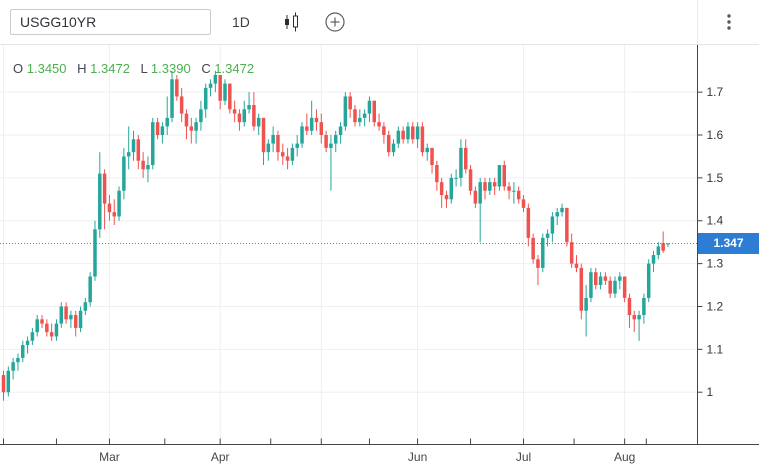 This screenshot has height=472, width=759. Describe the element at coordinates (729, 21) in the screenshot. I see `more-menu-button` at that location.